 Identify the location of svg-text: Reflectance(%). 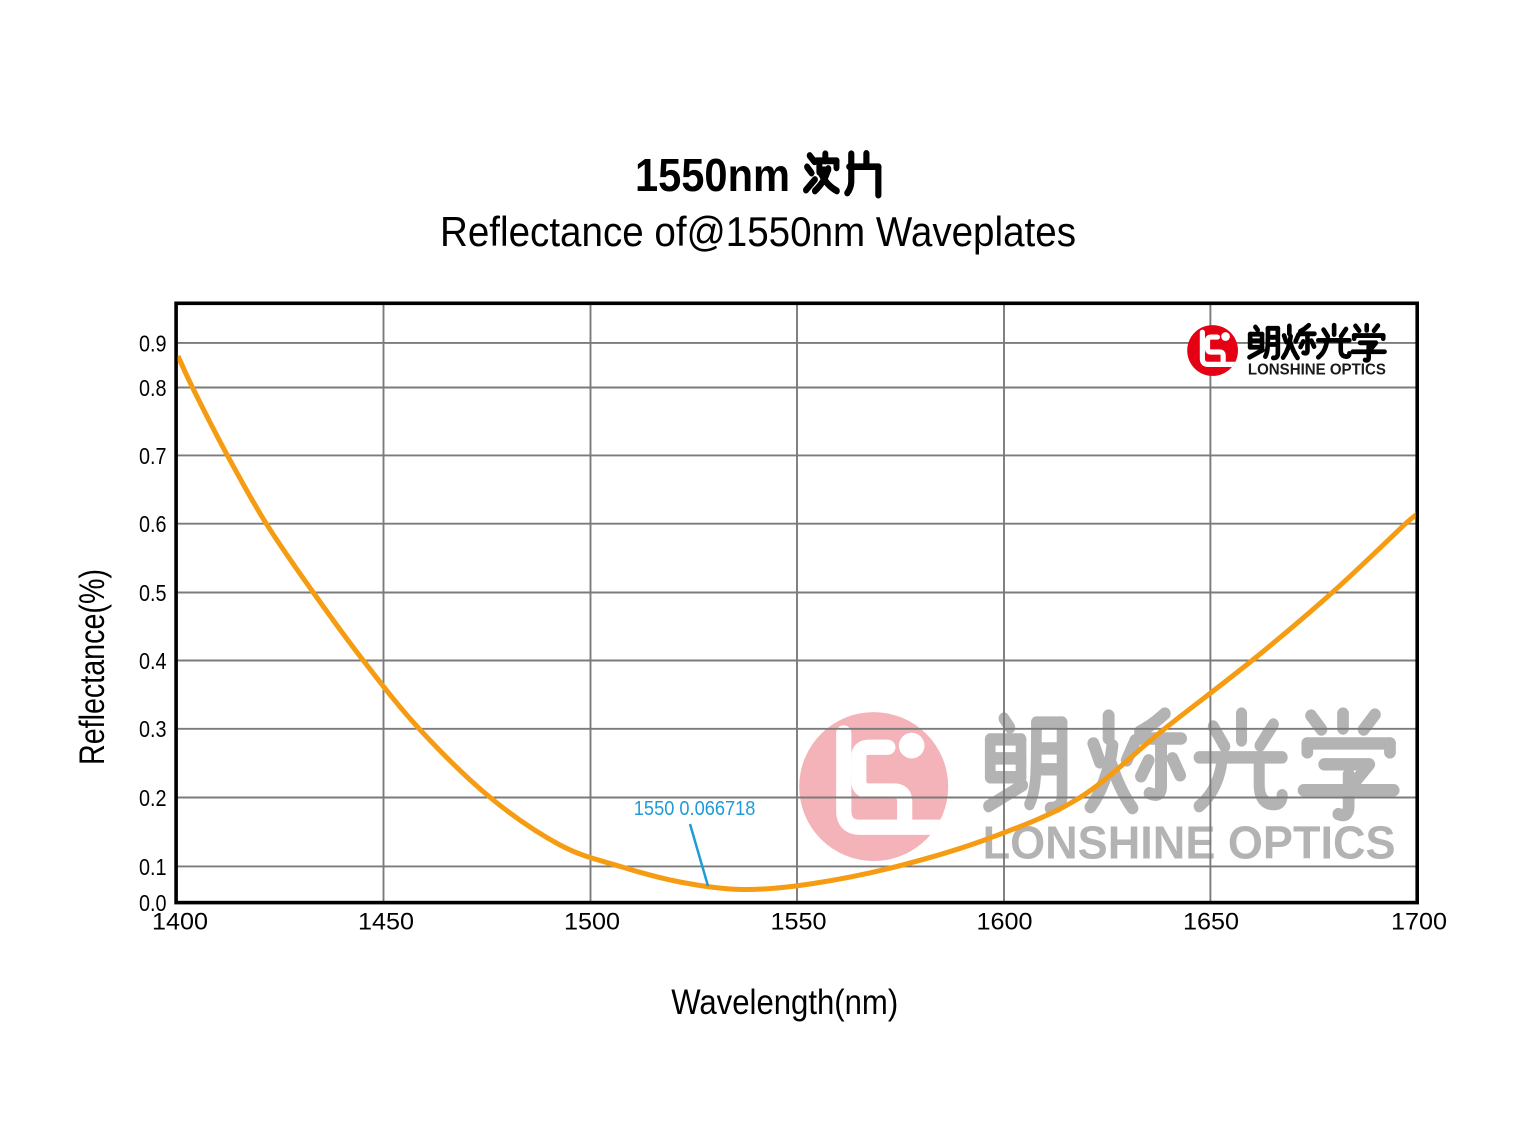
(92, 667).